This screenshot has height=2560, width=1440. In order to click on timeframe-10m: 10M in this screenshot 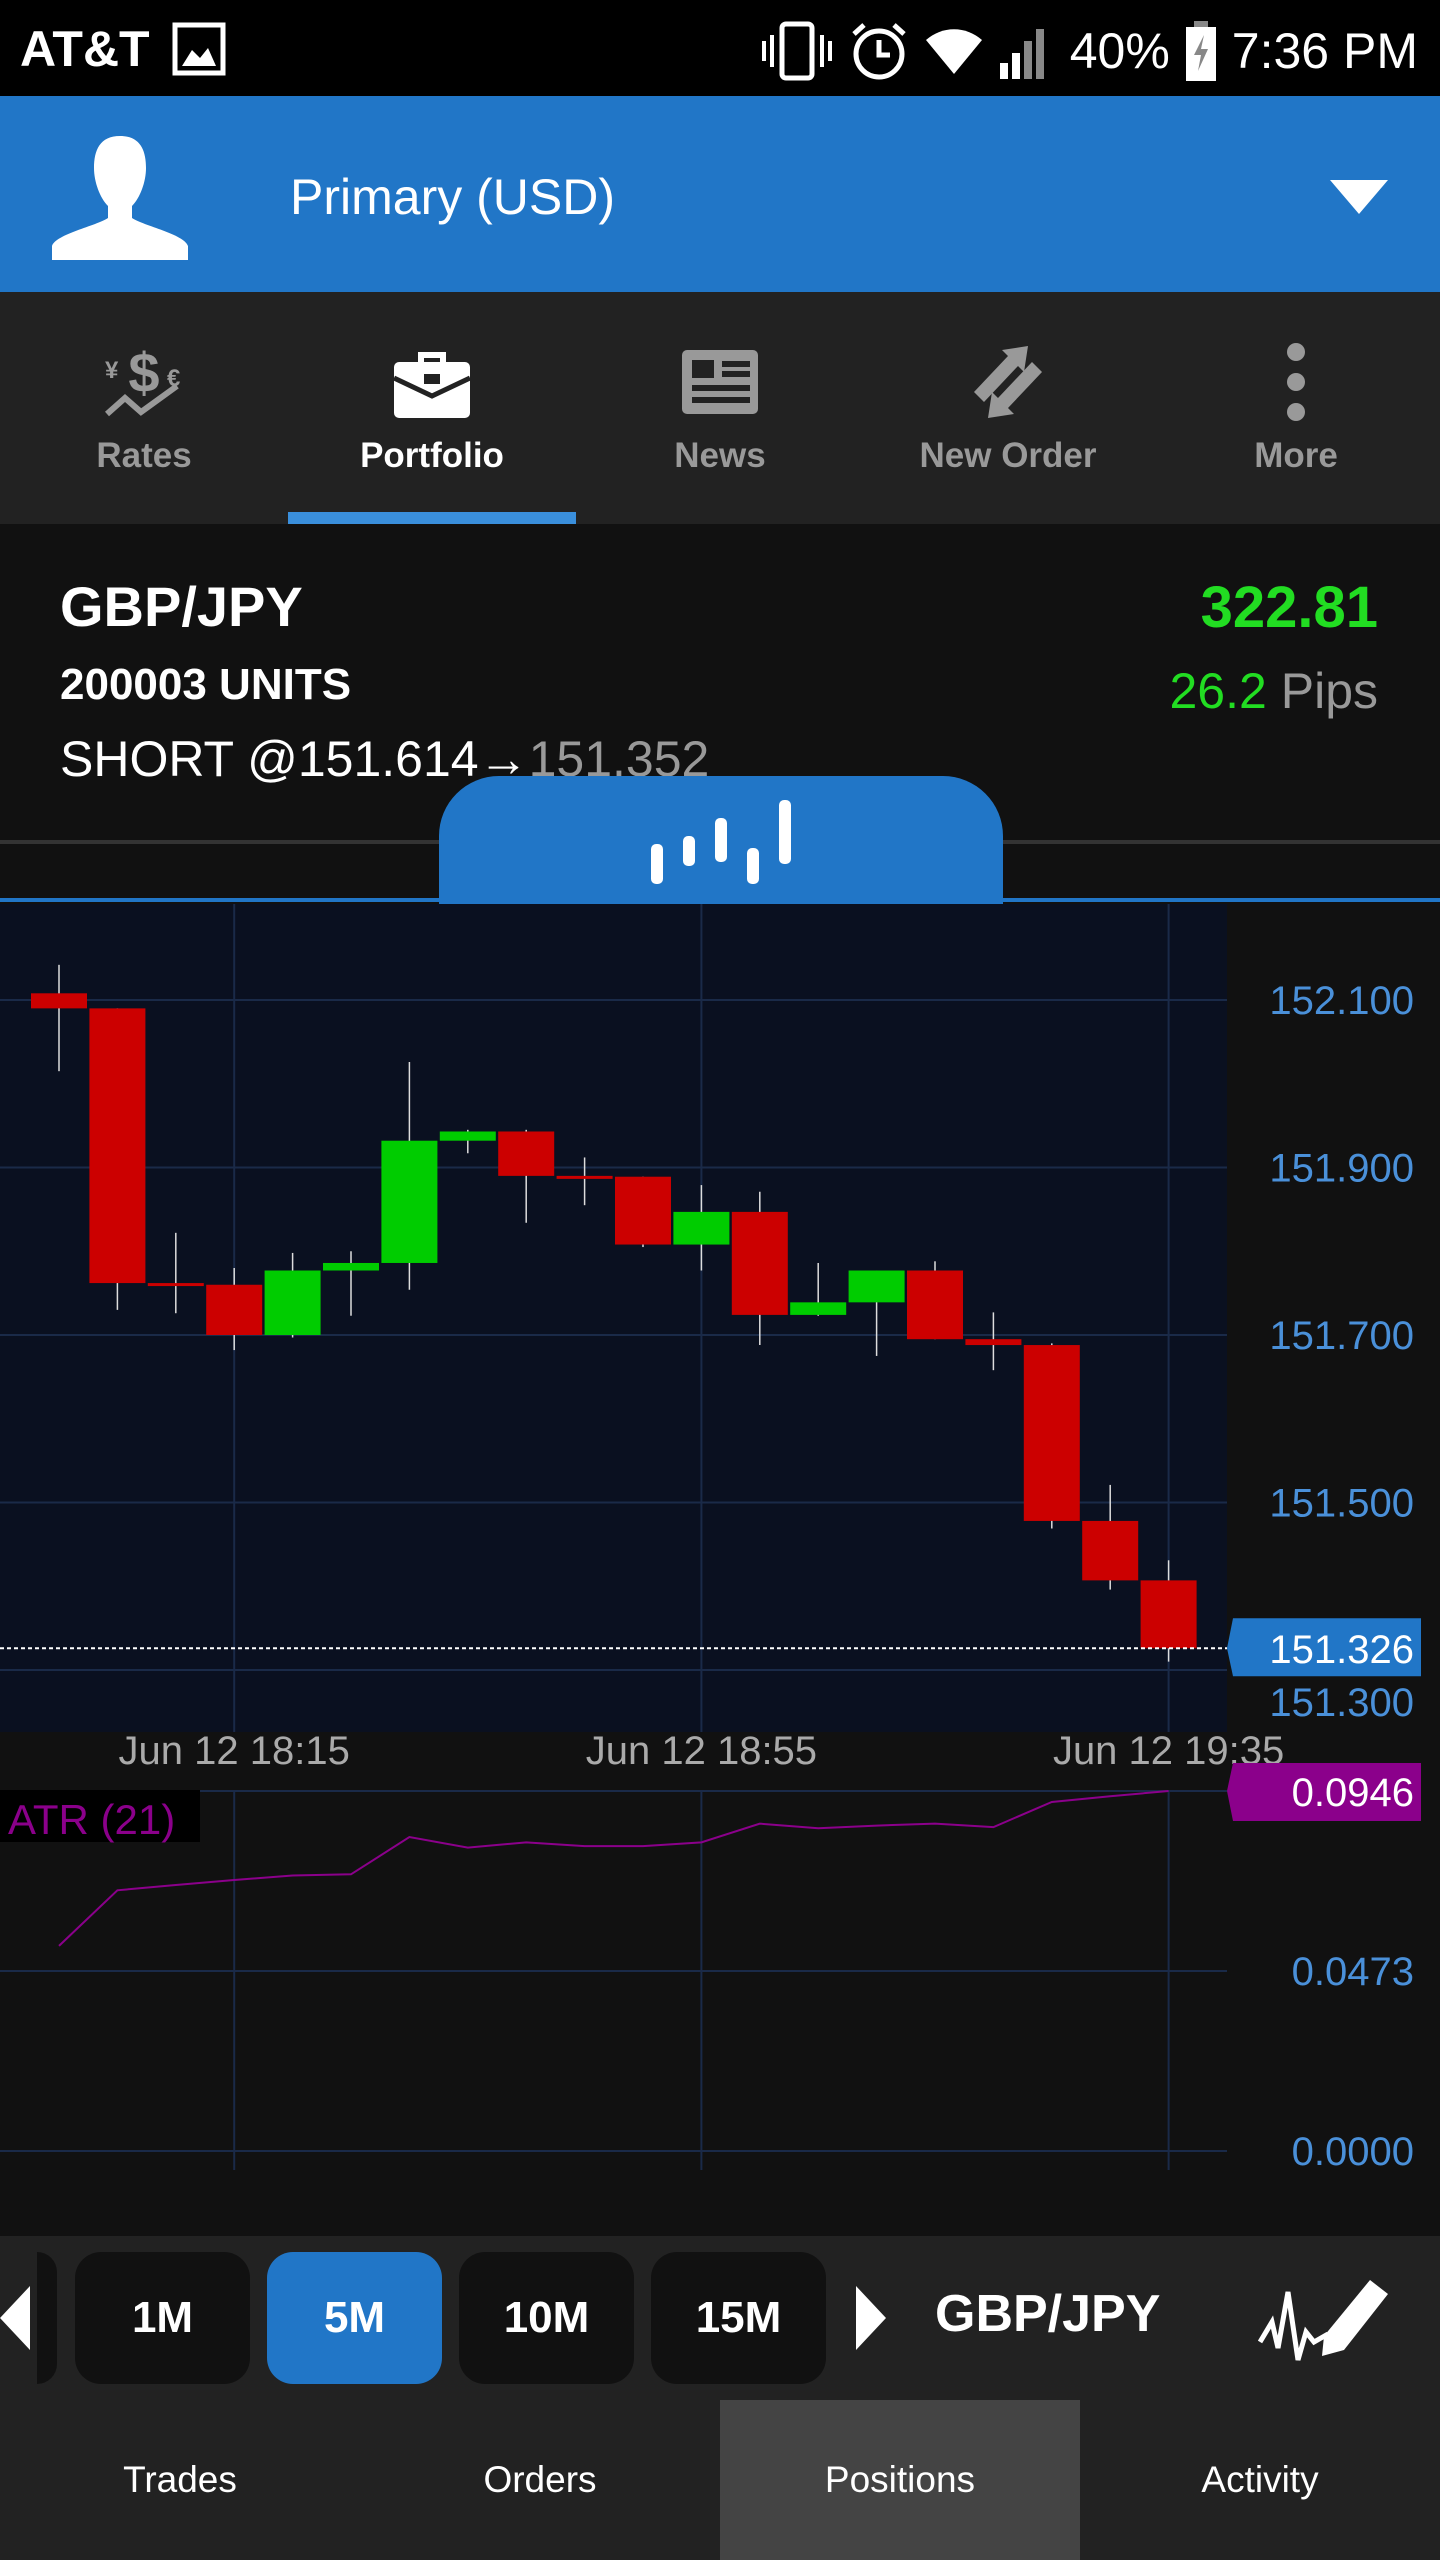, I will do `click(546, 2318)`.